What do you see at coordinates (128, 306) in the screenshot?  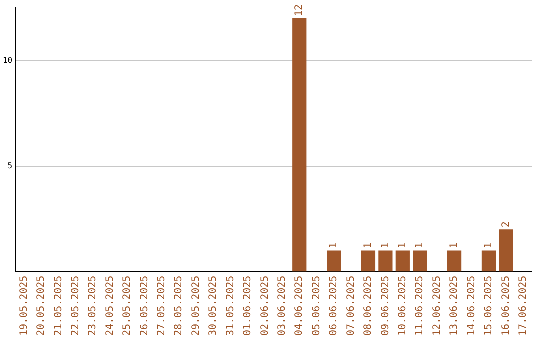 I see `x-tick-label: 25.05.2025` at bounding box center [128, 306].